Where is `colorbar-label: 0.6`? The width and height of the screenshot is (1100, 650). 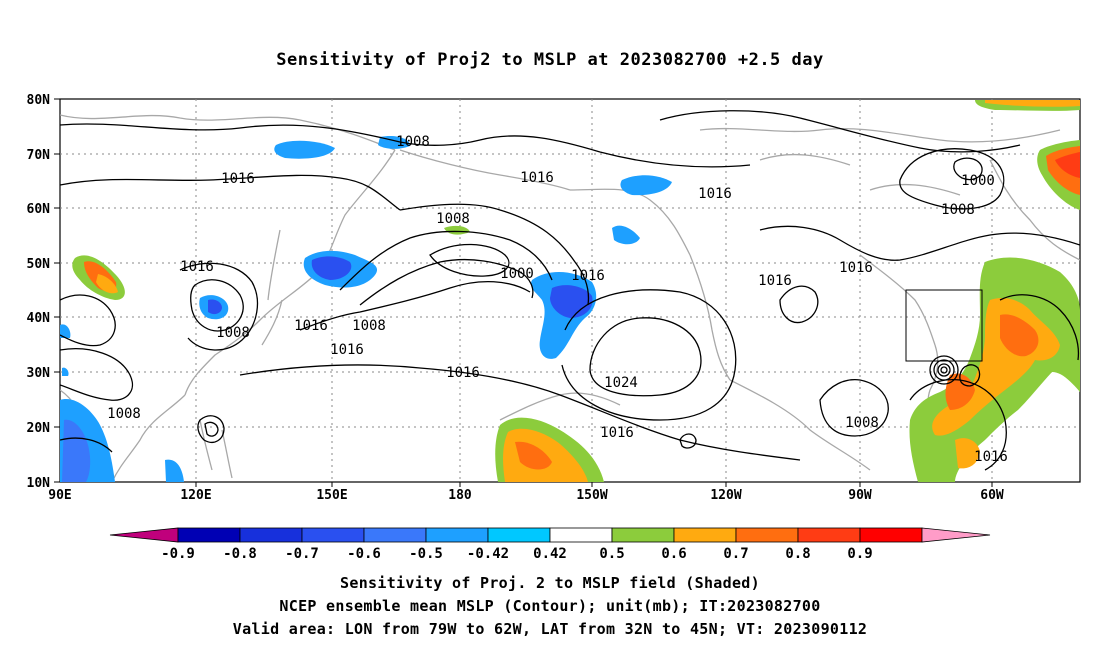
colorbar-label: 0.6 is located at coordinates (673, 554).